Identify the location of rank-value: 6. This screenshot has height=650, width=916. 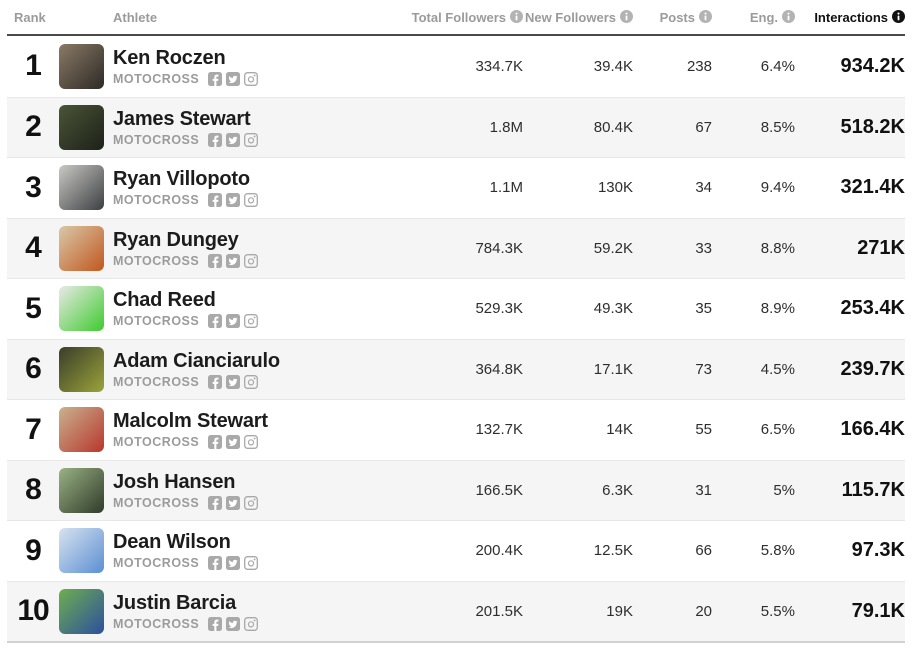
(33, 369).